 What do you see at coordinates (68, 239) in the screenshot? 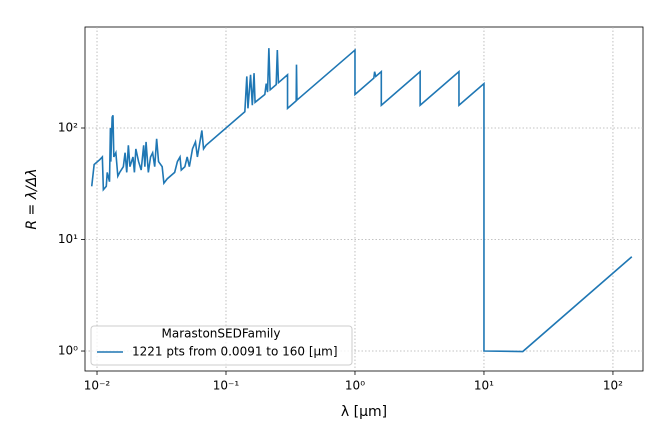
I see `y-tick-label: 10¹` at bounding box center [68, 239].